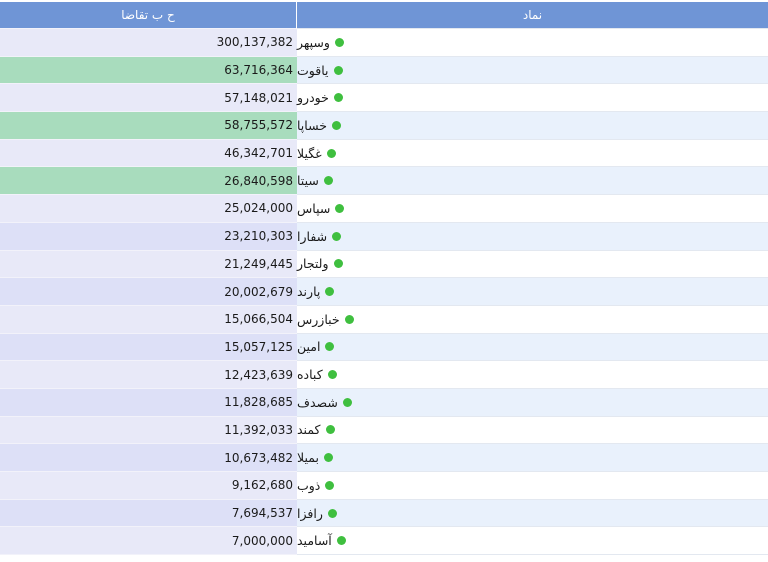  What do you see at coordinates (309, 153) in the screenshot?
I see `symbol-name: غگیلا` at bounding box center [309, 153].